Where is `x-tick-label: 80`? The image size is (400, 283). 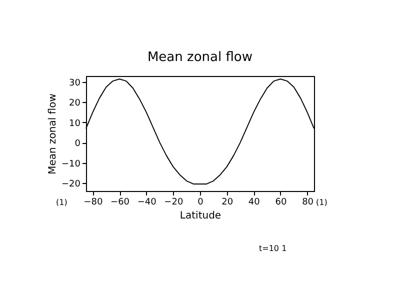
x-tick-label: 80 is located at coordinates (308, 203).